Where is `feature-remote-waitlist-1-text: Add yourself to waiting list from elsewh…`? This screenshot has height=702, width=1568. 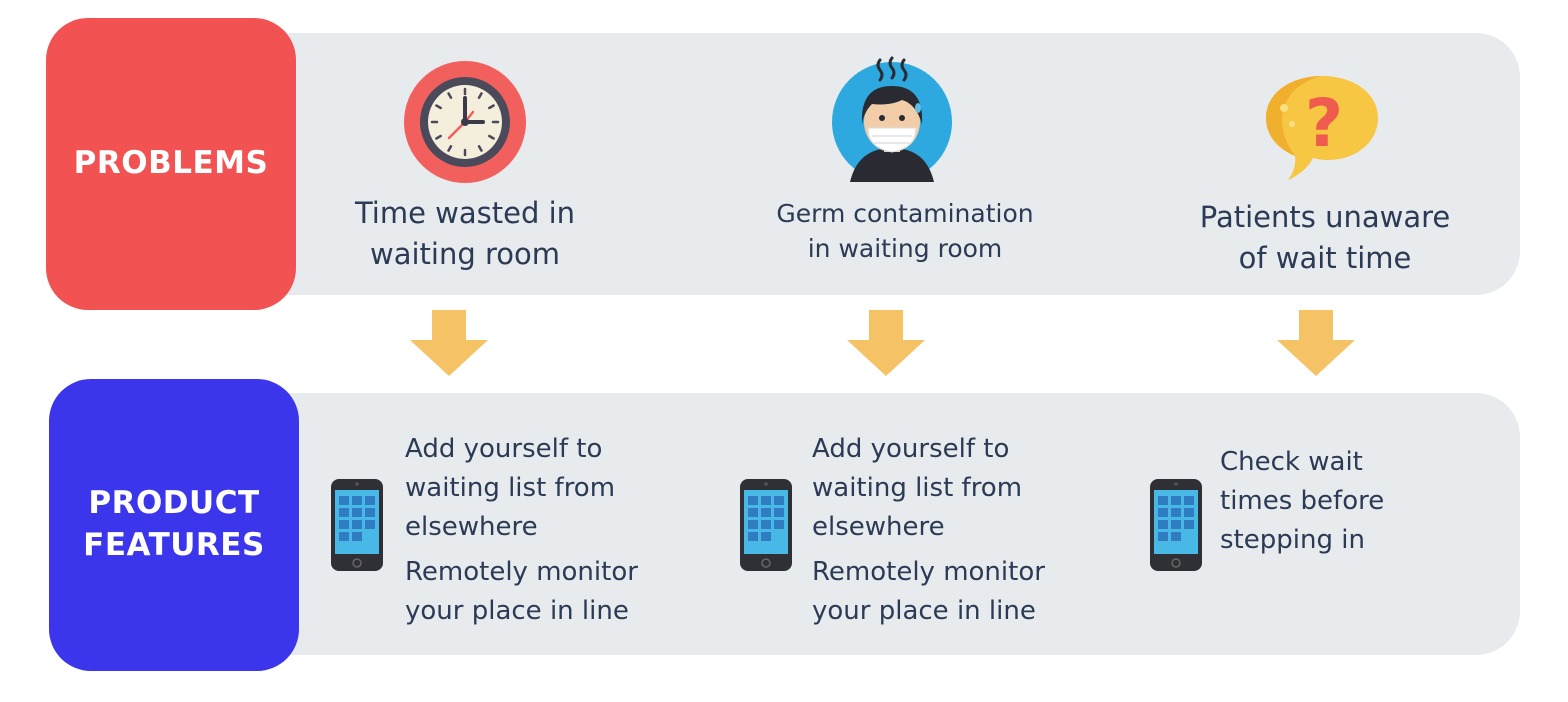 feature-remote-waitlist-1-text: Add yourself to waiting list from elsewh… is located at coordinates (521, 488).